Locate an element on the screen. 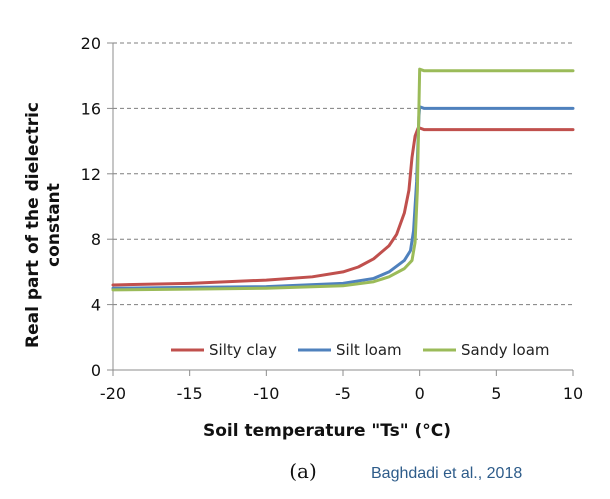 Image resolution: width=610 pixels, height=499 pixels. x-tick-label-5: 5 is located at coordinates (496, 393).